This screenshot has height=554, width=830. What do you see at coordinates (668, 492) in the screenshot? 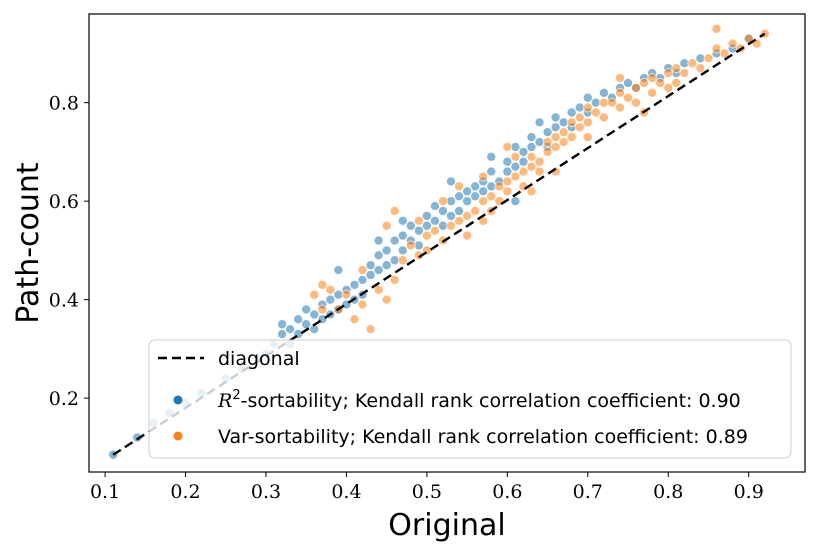
I see `x-tick-label: 0.8` at bounding box center [668, 492].